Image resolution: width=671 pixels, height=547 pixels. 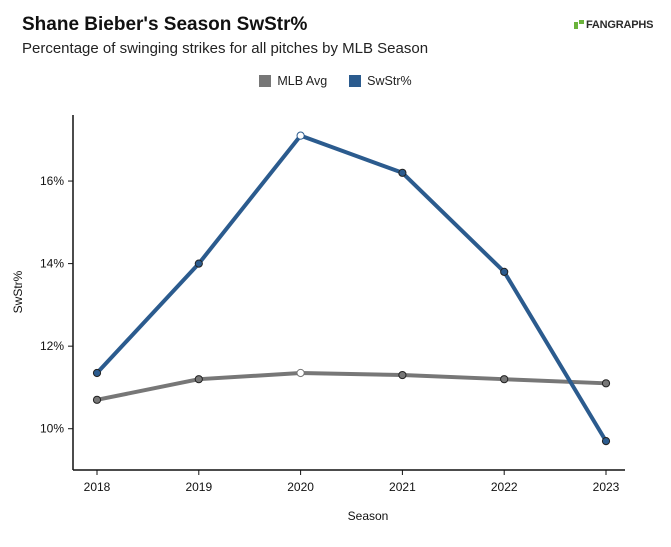 What do you see at coordinates (300, 487) in the screenshot?
I see `x-tick-label: 2020` at bounding box center [300, 487].